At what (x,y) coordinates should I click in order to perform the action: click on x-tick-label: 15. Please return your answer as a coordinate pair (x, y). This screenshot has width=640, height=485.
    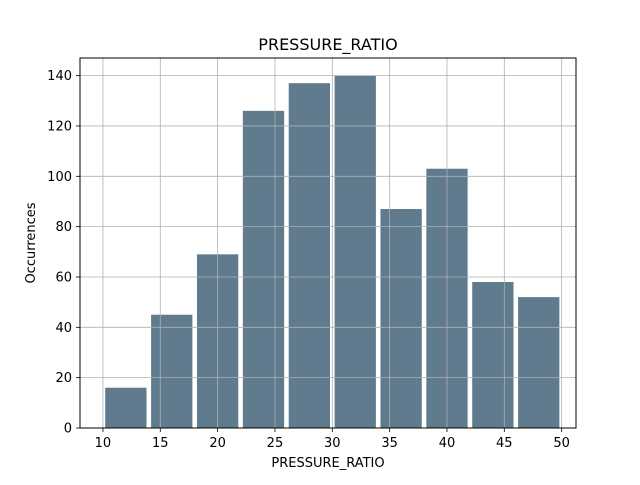
    Looking at the image, I should click on (160, 443).